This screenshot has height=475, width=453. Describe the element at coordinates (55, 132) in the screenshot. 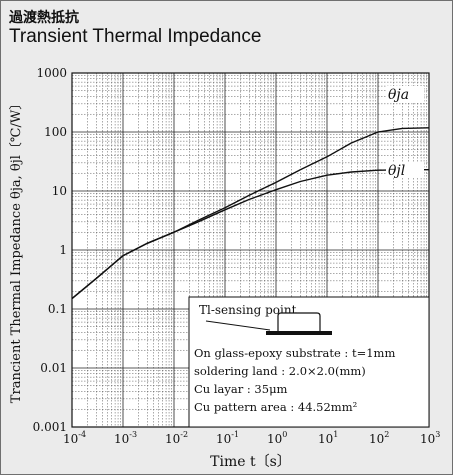

I see `y-tick-label: 100` at that location.